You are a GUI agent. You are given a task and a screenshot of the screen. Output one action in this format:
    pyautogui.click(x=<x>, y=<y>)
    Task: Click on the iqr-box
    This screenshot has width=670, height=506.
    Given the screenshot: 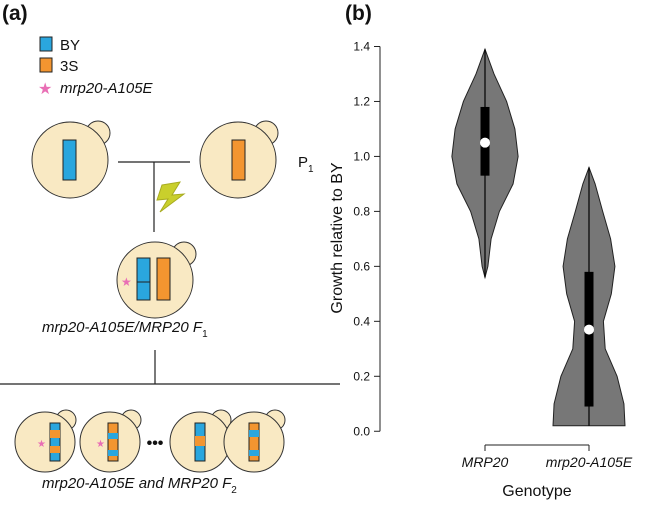 What is the action you would take?
    pyautogui.click(x=589, y=339)
    